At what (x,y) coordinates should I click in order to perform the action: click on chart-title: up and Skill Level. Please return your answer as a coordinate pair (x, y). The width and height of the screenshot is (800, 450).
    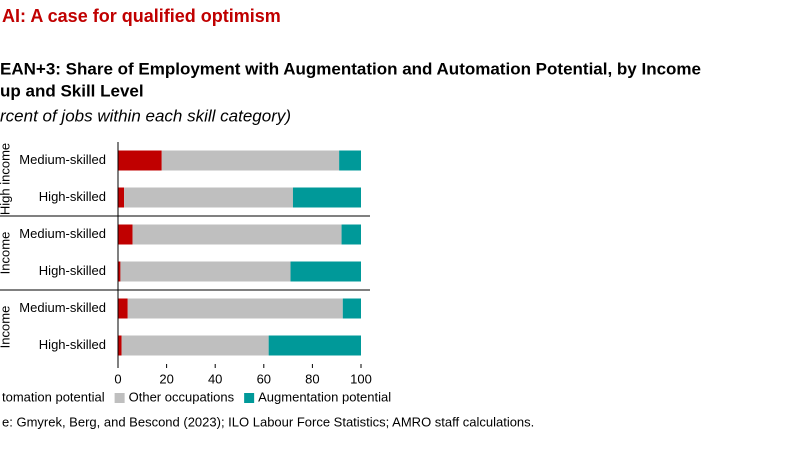
    Looking at the image, I should click on (72, 90).